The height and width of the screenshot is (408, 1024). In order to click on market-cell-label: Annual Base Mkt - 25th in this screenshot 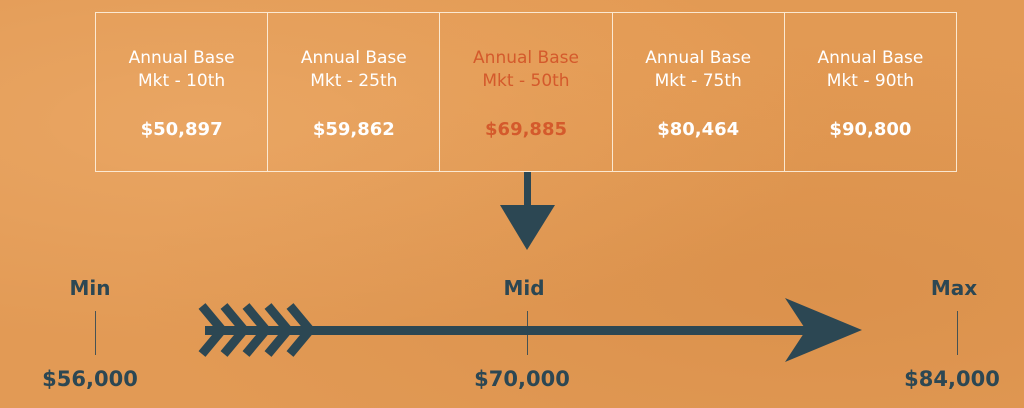, I will do `click(353, 69)`.